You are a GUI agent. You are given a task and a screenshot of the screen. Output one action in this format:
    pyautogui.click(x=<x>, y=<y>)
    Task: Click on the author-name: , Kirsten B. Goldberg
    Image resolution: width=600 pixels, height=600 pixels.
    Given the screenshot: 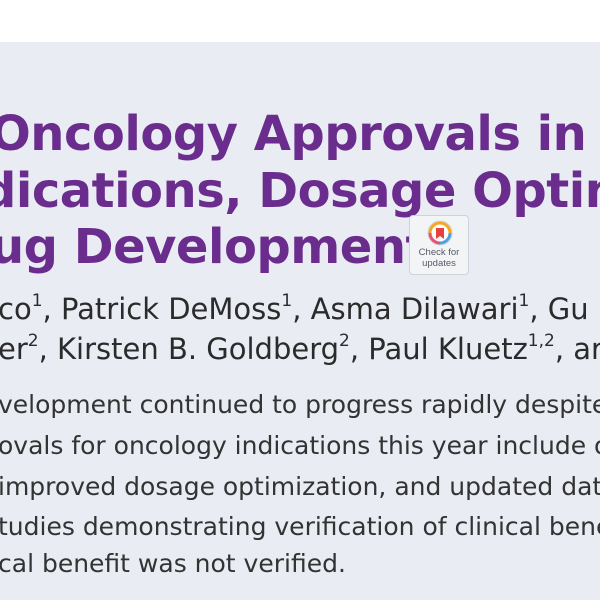 What is the action you would take?
    pyautogui.click(x=189, y=349)
    